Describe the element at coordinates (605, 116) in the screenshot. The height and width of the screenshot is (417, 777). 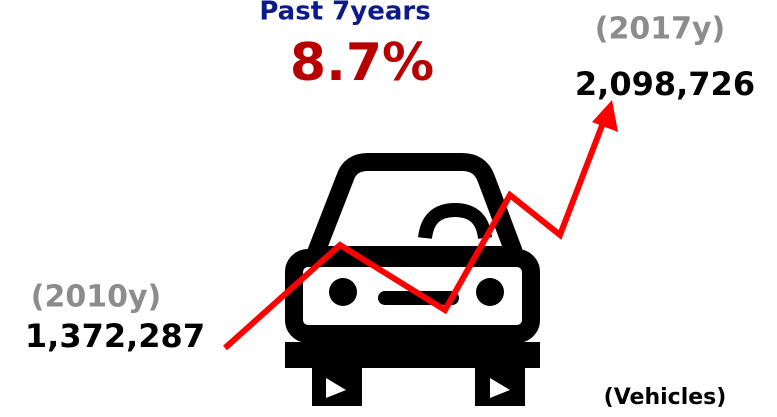
I see `trend-arrow` at that location.